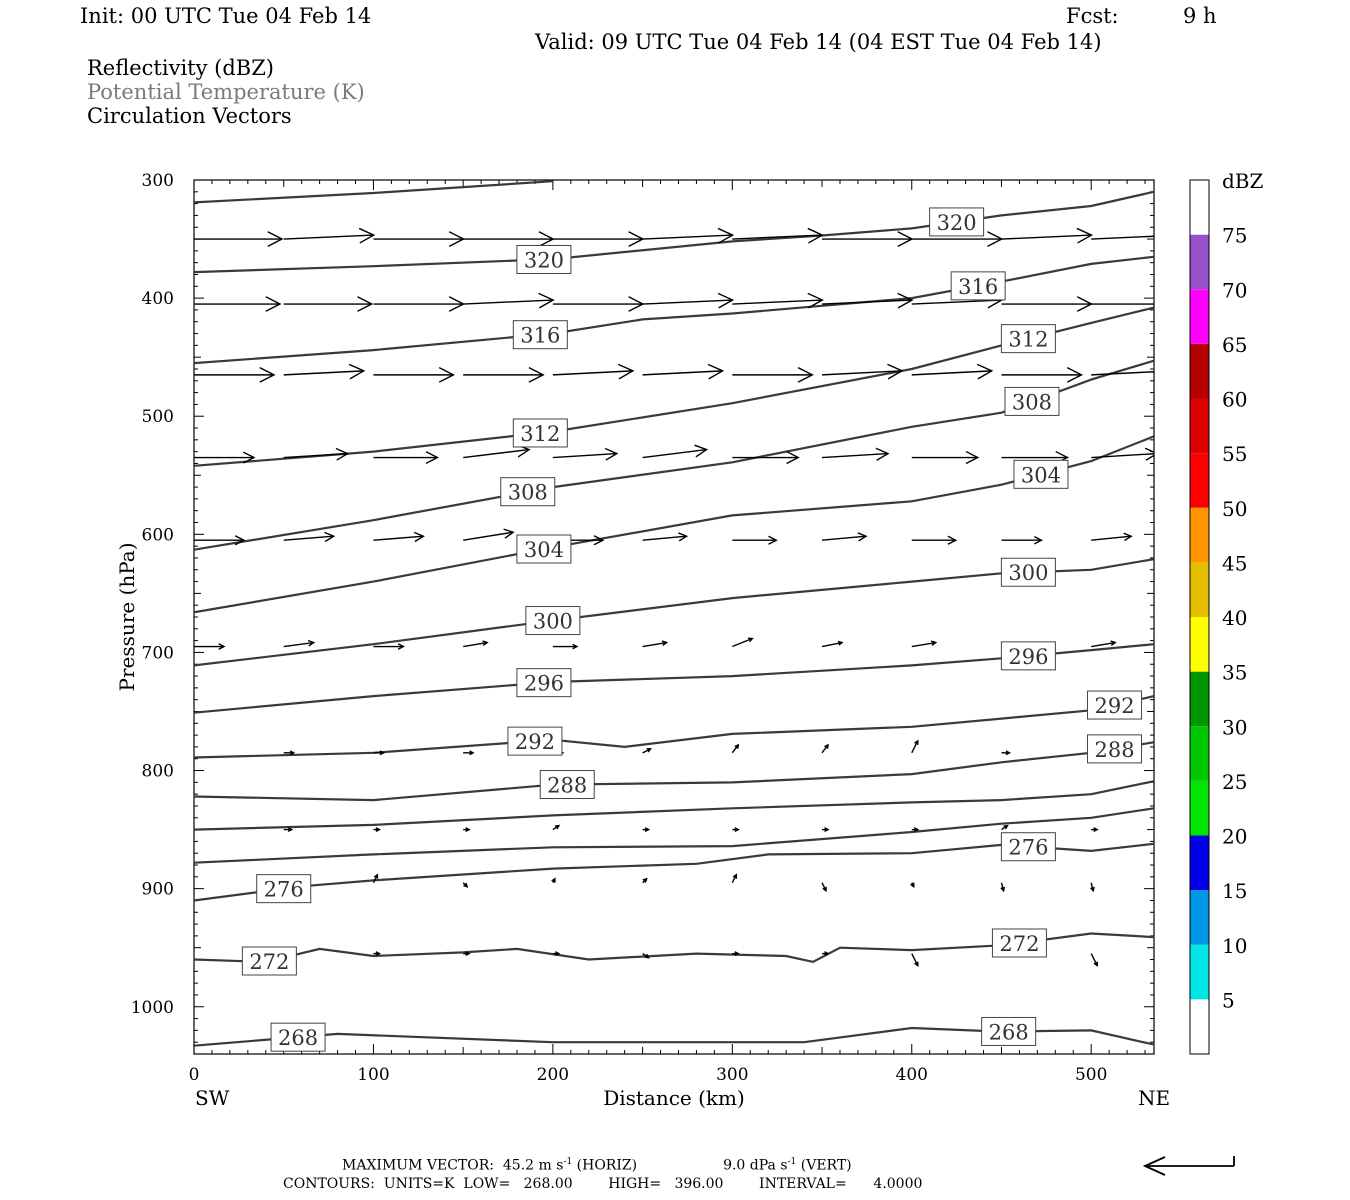 This screenshot has width=1350, height=1200. I want to click on contour-label-292: 292, so click(1114, 706).